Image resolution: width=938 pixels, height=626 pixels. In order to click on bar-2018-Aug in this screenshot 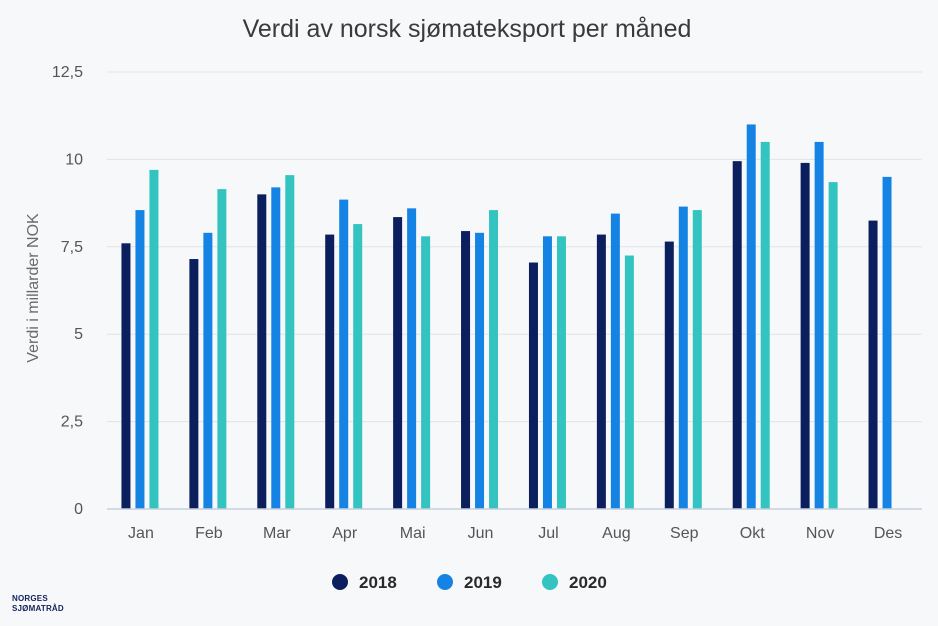, I will do `click(601, 371)`.